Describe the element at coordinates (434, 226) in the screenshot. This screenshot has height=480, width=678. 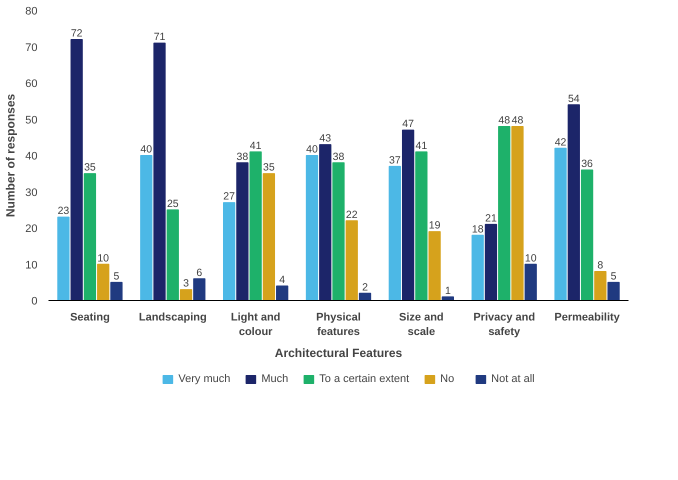
I see `data-label: 19` at that location.